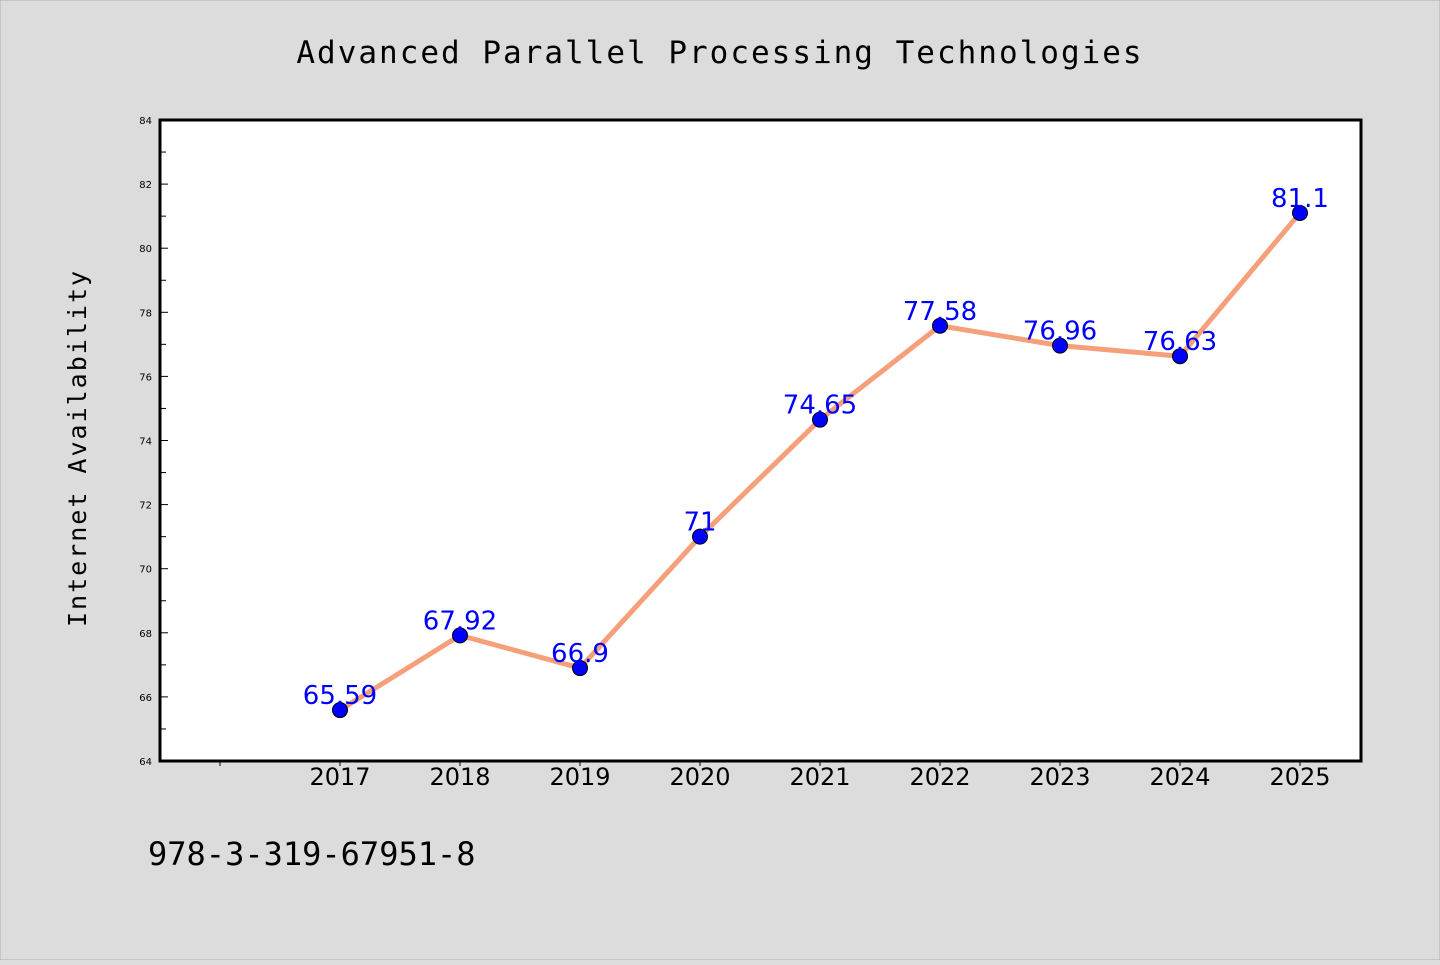  Describe the element at coordinates (460, 621) in the screenshot. I see `data-label: 67.92` at that location.